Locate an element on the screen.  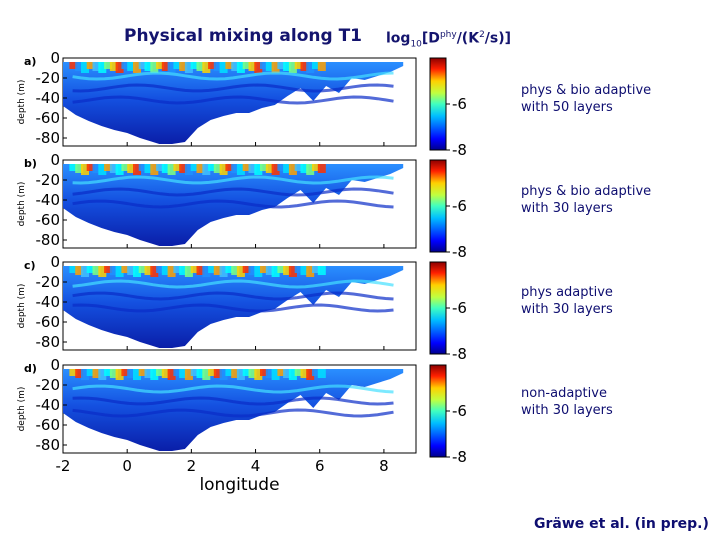
y-axis-label: depth (m) is located at coordinates (22, 102).